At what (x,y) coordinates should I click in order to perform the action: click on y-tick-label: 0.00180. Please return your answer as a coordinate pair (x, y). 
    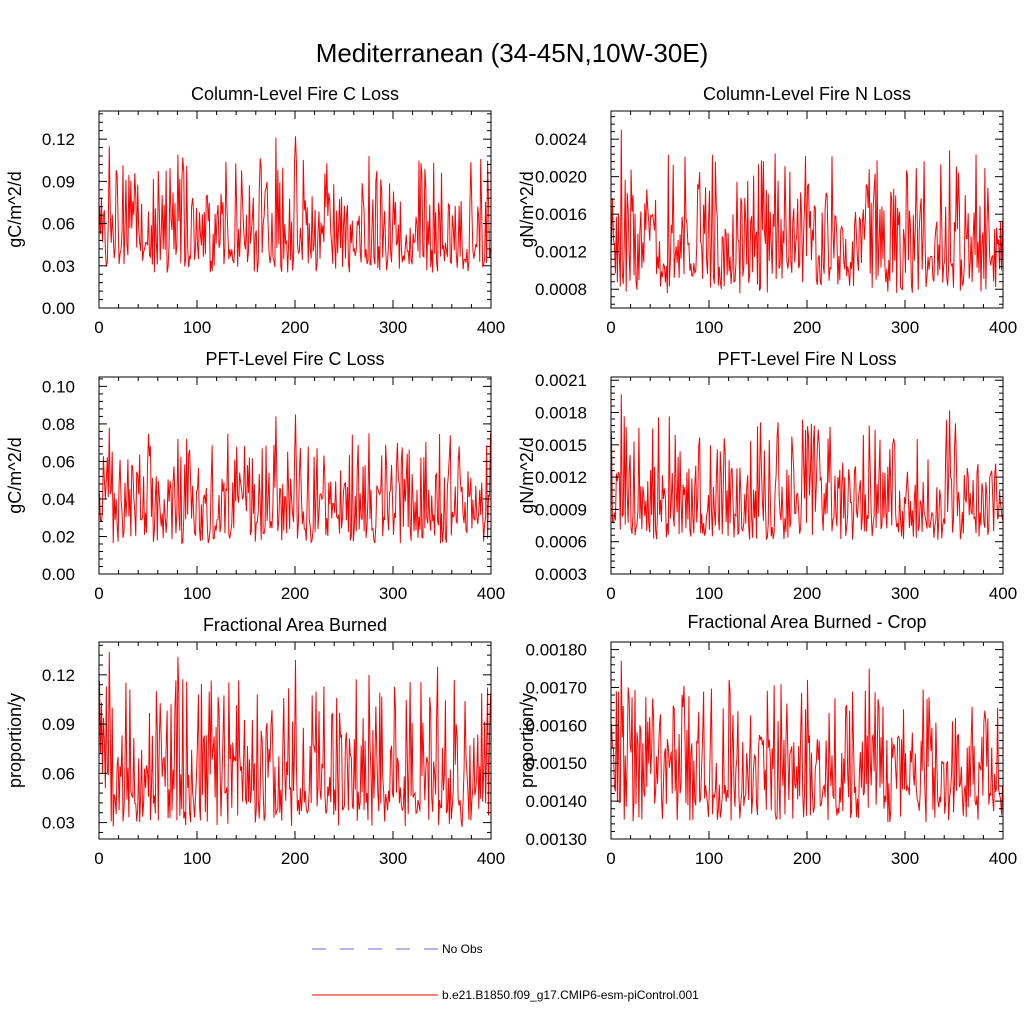
    Looking at the image, I should click on (556, 650).